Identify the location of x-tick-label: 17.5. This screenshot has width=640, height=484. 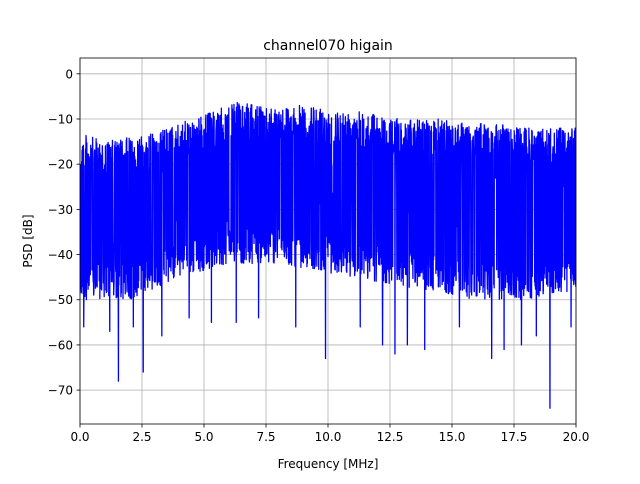
(514, 437).